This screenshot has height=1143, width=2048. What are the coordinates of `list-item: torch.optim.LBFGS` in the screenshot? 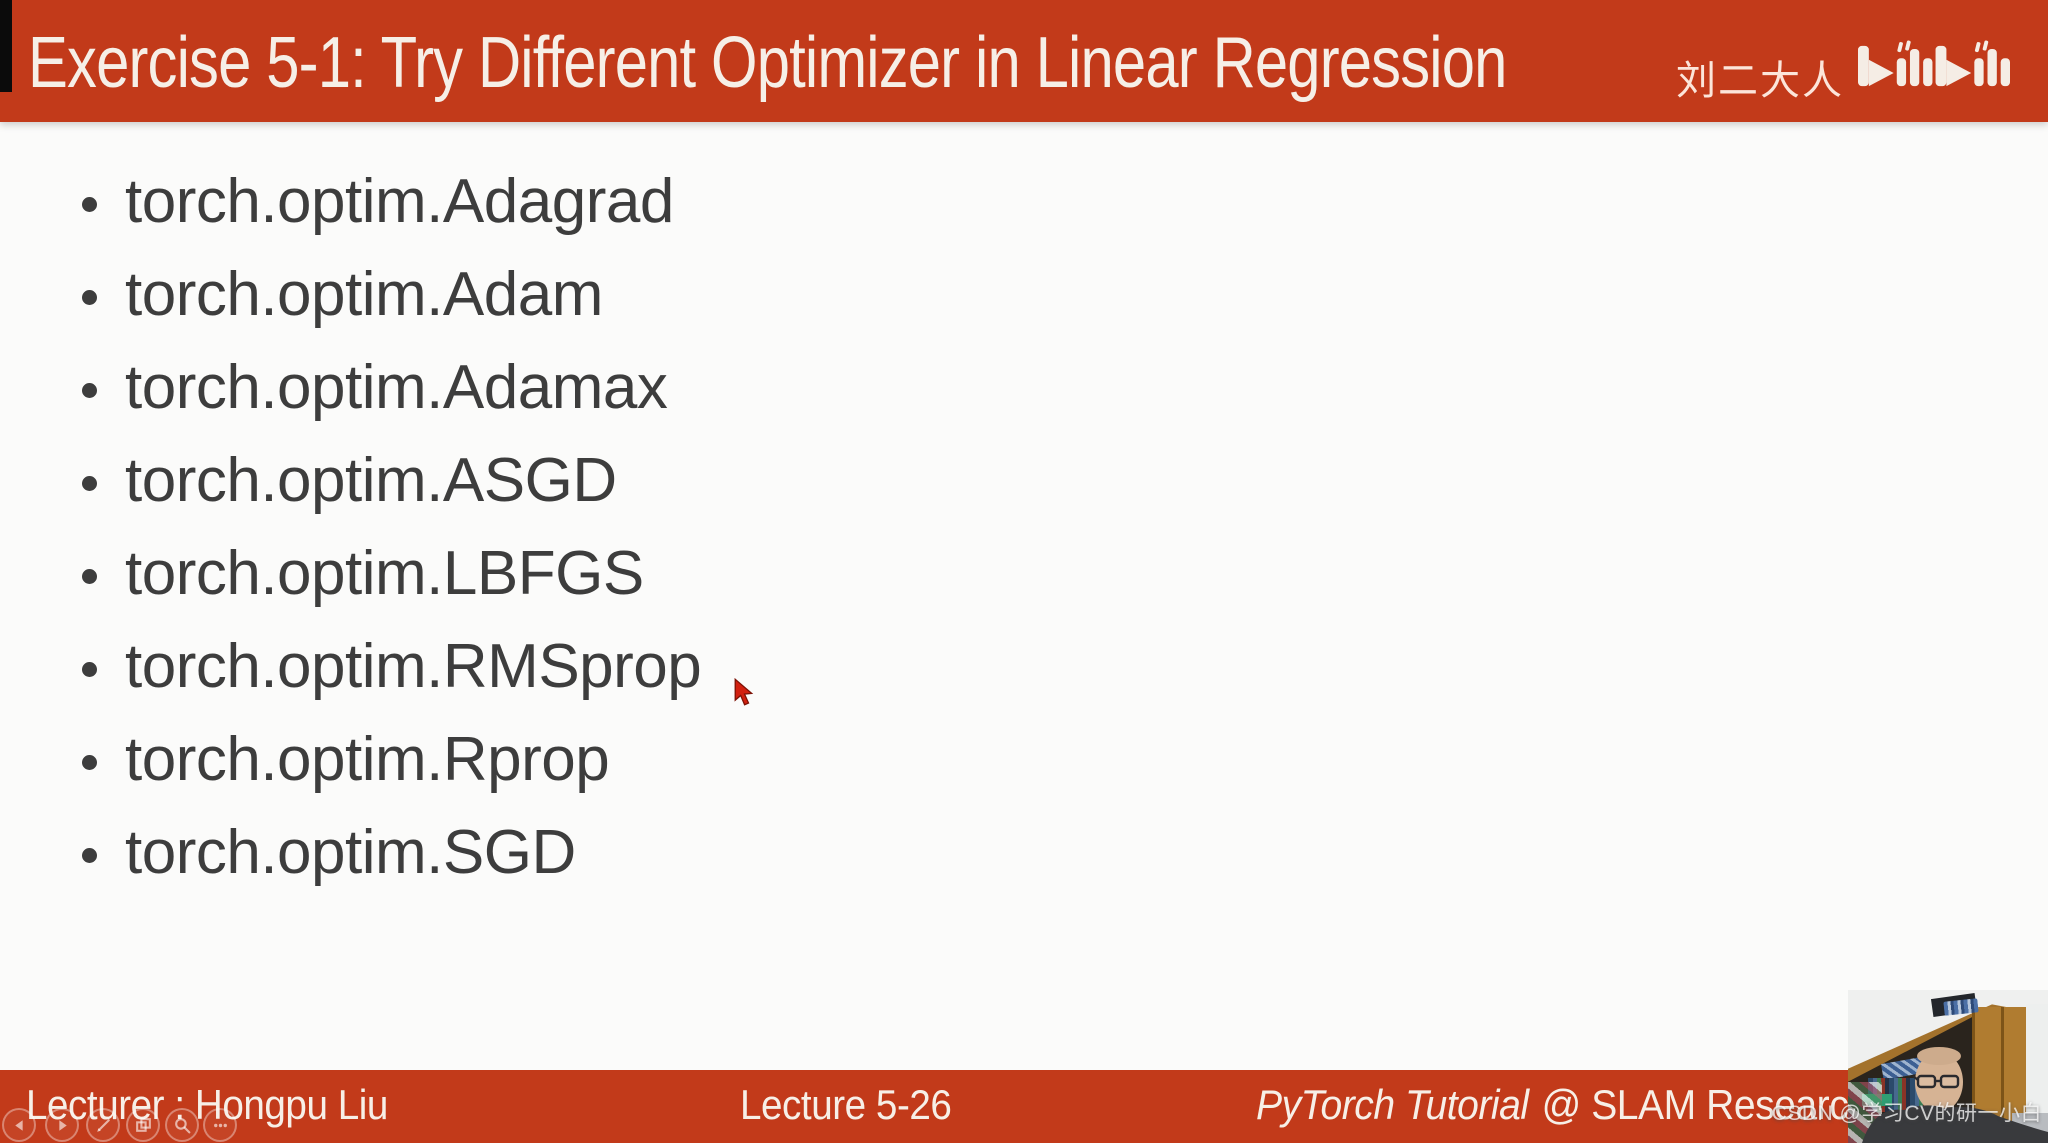 It's located at (391, 573).